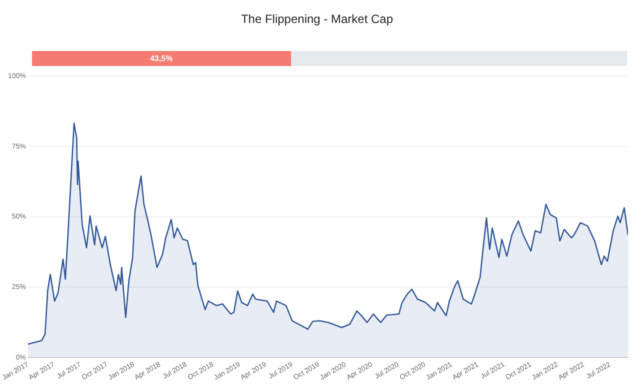 The height and width of the screenshot is (385, 634). I want to click on chart-title: The Flippening - Market Cap, so click(317, 19).